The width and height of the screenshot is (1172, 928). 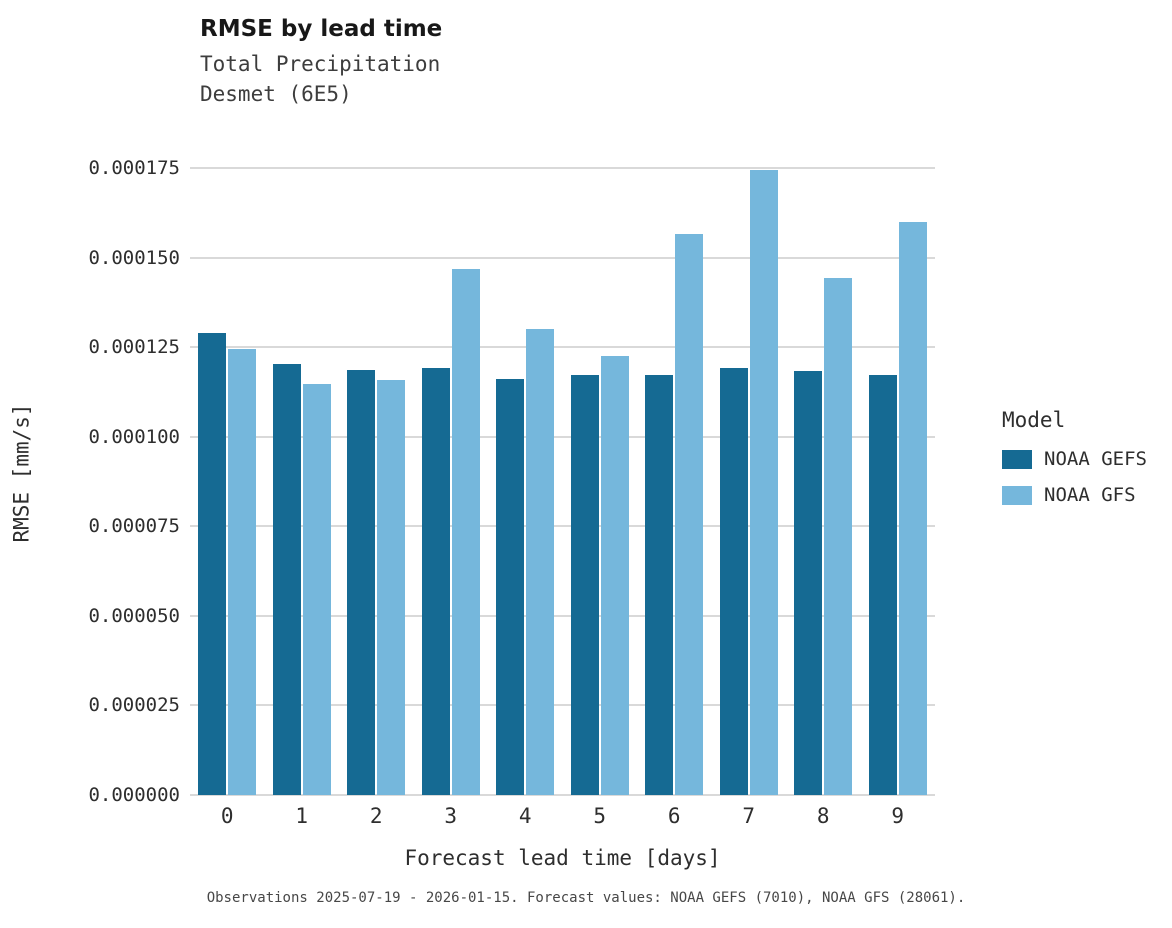 I want to click on legend-entry: NOAA GFS, so click(x=1074, y=495).